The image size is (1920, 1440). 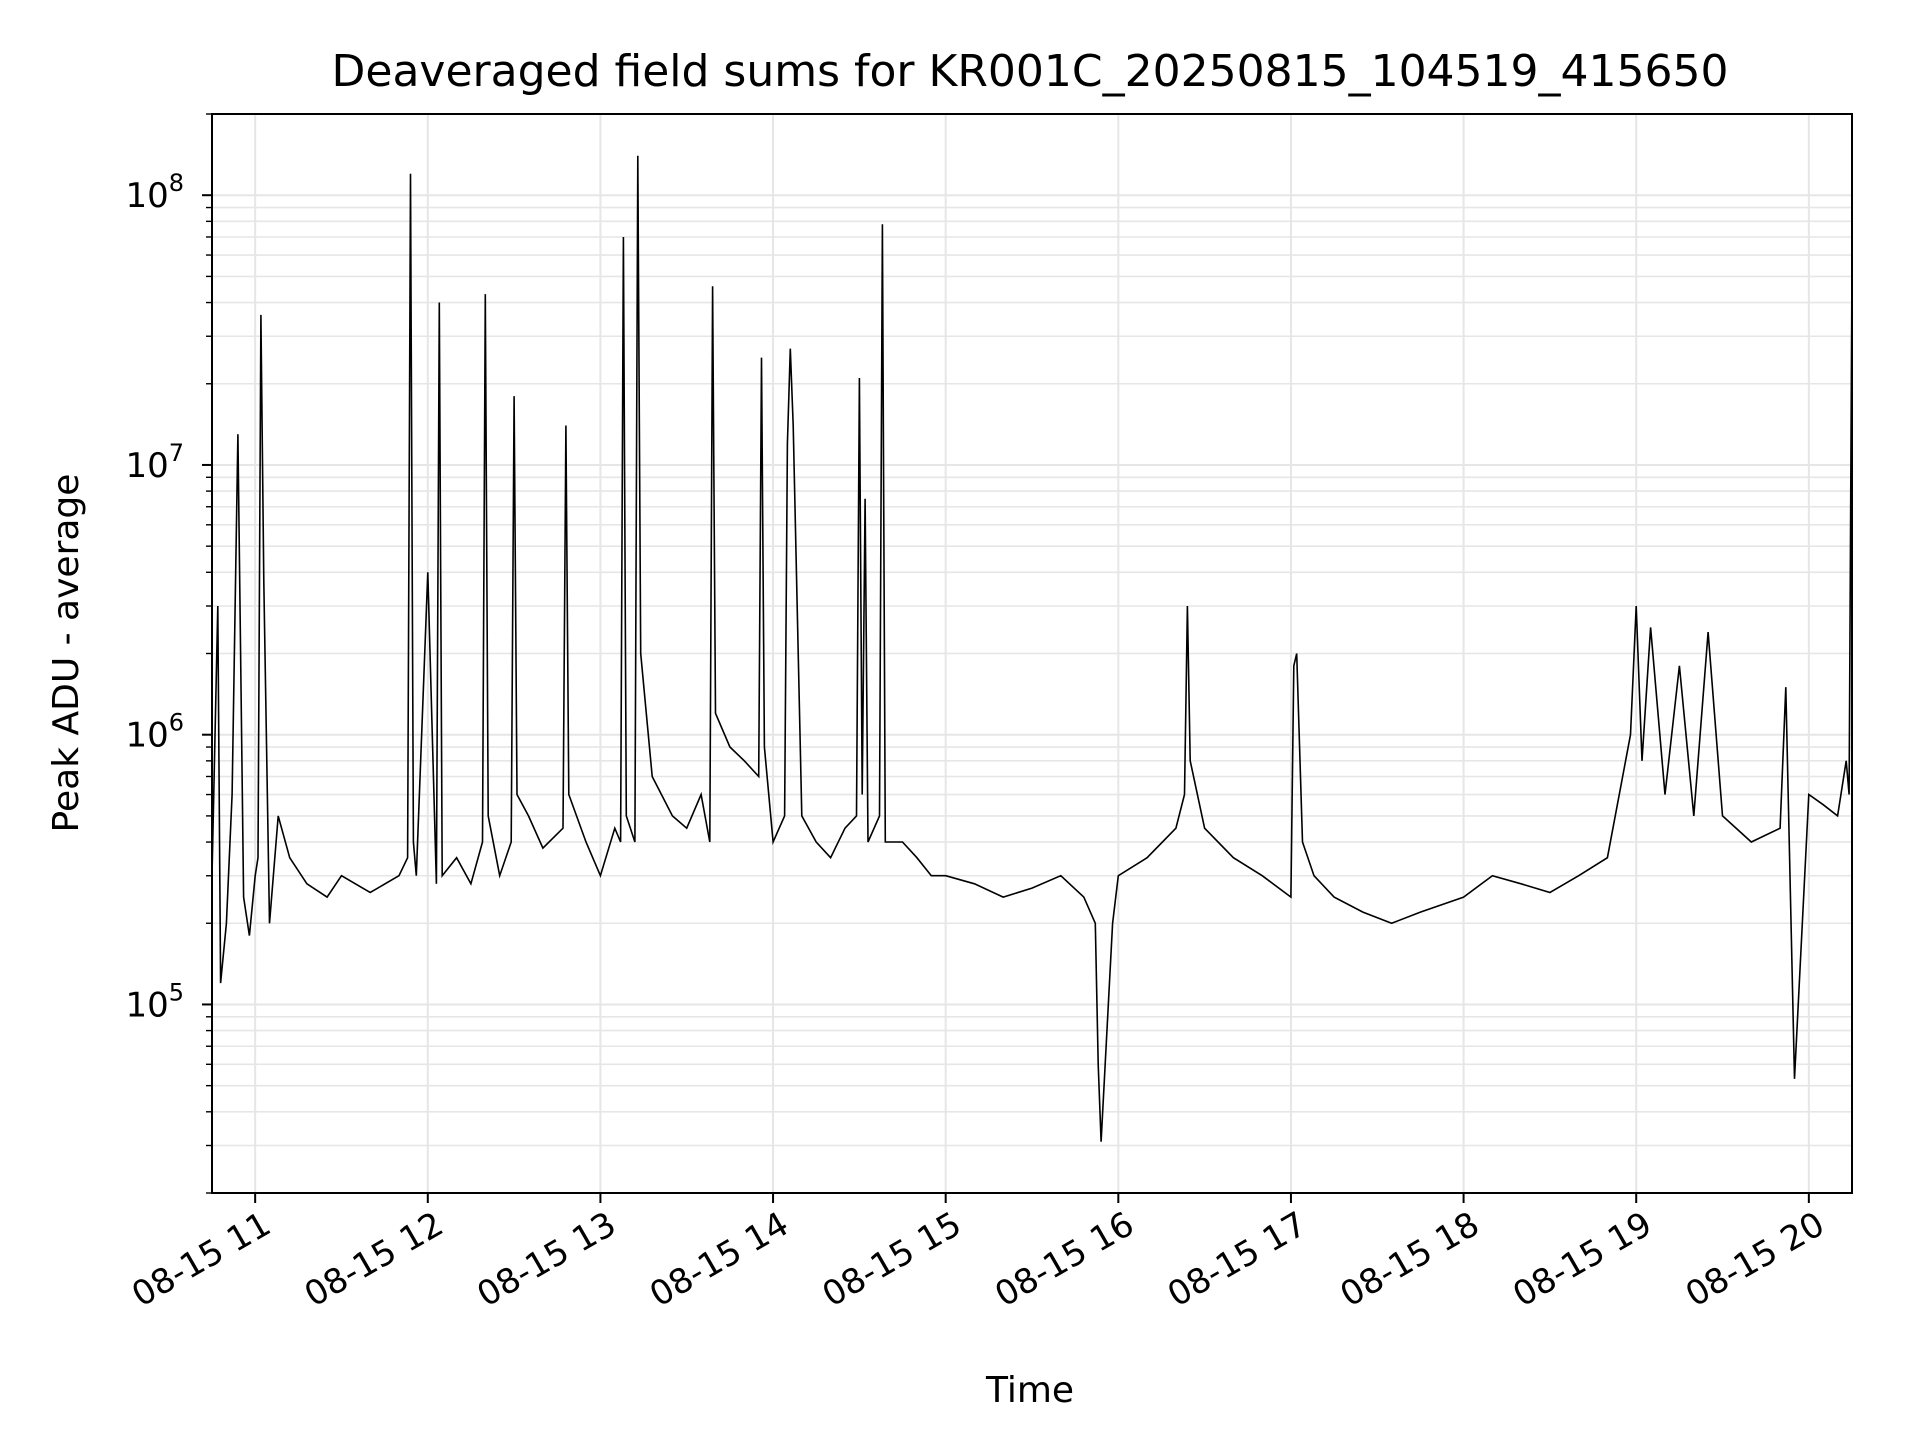 I want to click on x-axis-label: Time, so click(x=1029, y=1390).